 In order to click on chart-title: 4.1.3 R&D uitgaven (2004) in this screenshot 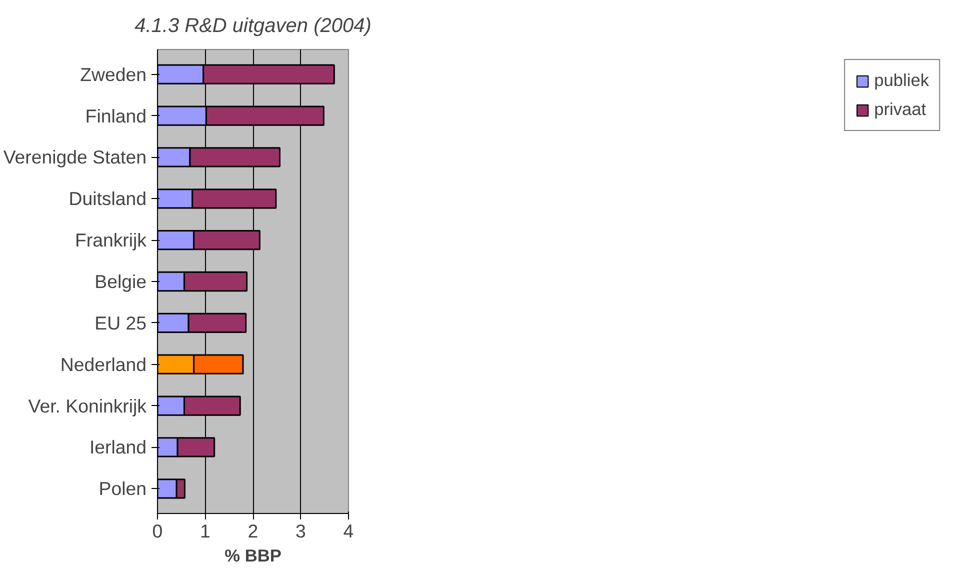, I will do `click(253, 26)`.